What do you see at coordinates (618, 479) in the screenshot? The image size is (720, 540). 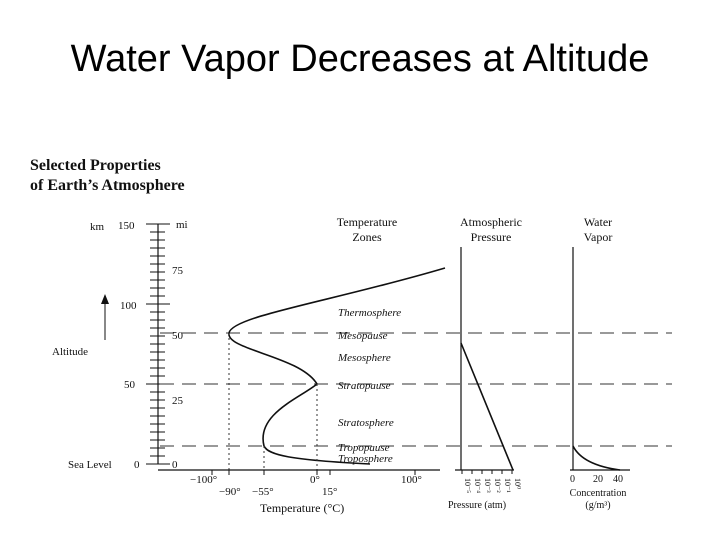 I see `vapor-tick-40: 40` at bounding box center [618, 479].